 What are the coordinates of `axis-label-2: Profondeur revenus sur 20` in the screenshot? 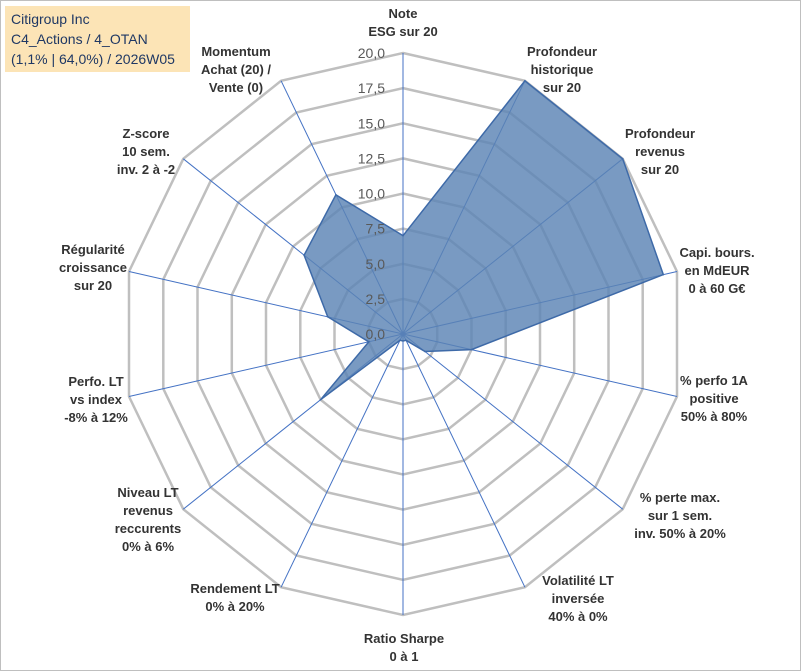 It's located at (660, 151).